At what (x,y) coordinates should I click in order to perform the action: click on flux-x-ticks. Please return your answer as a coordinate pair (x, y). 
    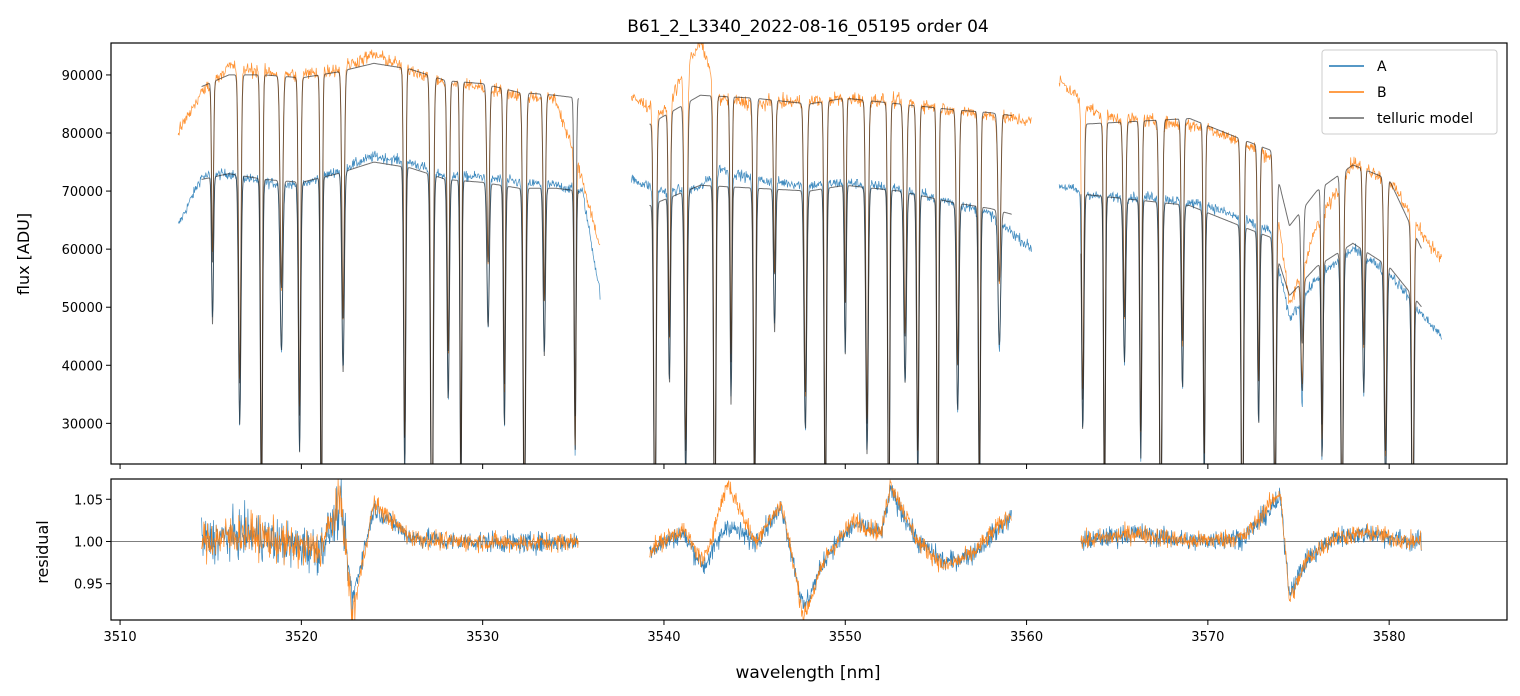
    Looking at the image, I should click on (754, 466).